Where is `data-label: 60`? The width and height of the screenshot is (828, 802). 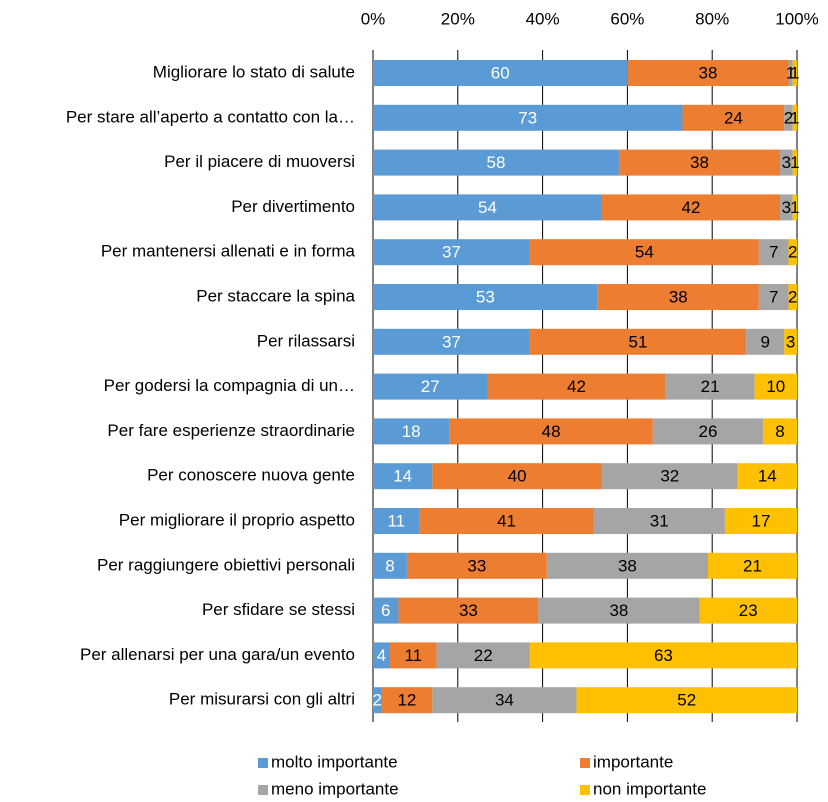 data-label: 60 is located at coordinates (500, 72).